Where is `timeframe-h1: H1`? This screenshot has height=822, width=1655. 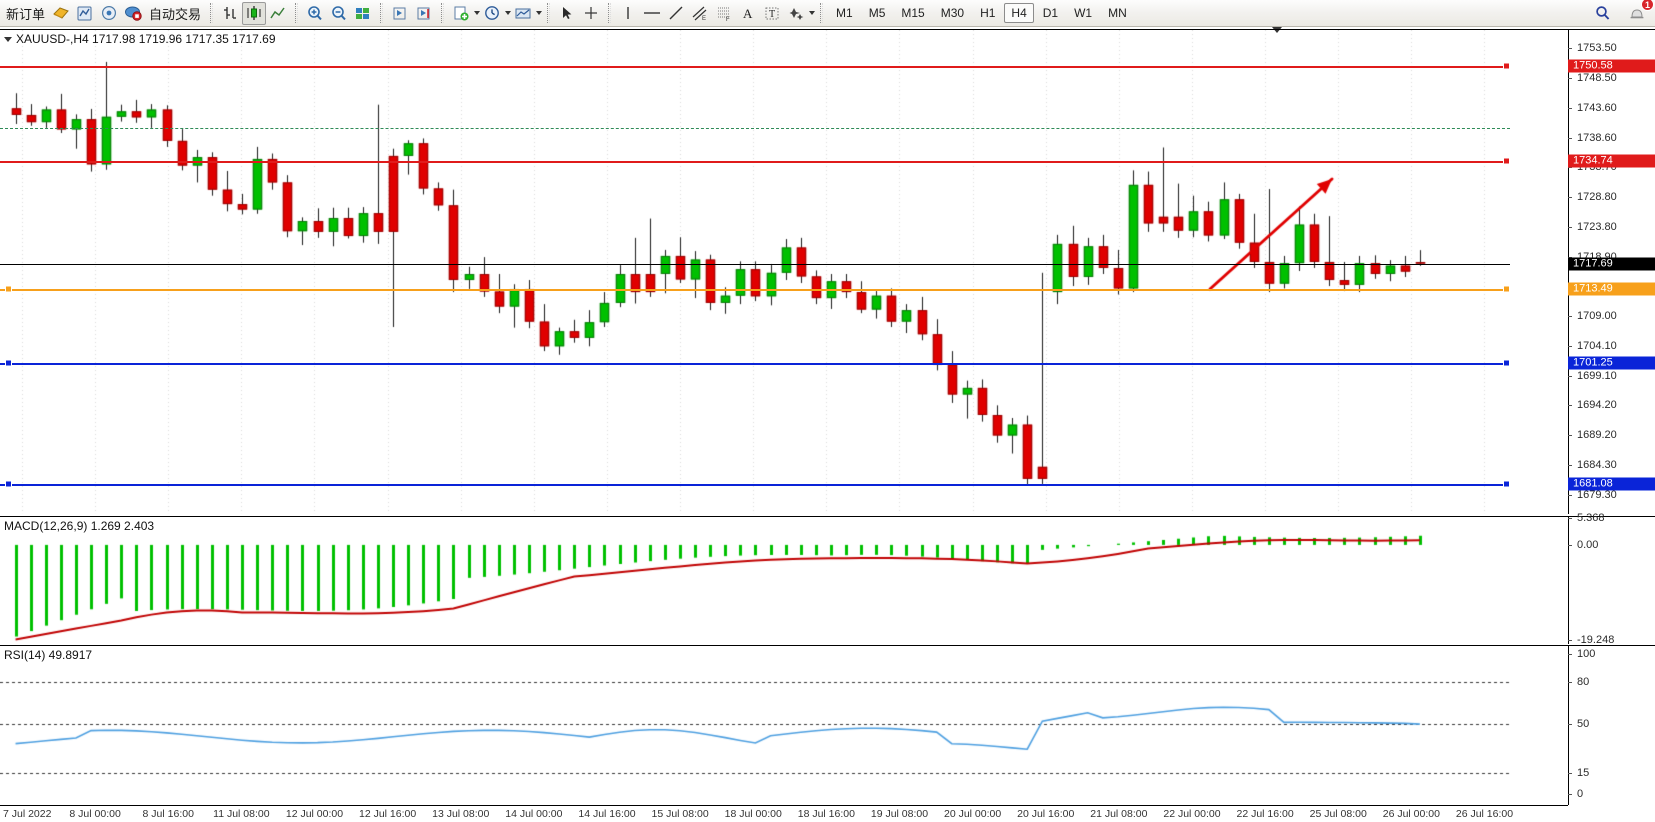 timeframe-h1: H1 is located at coordinates (988, 13).